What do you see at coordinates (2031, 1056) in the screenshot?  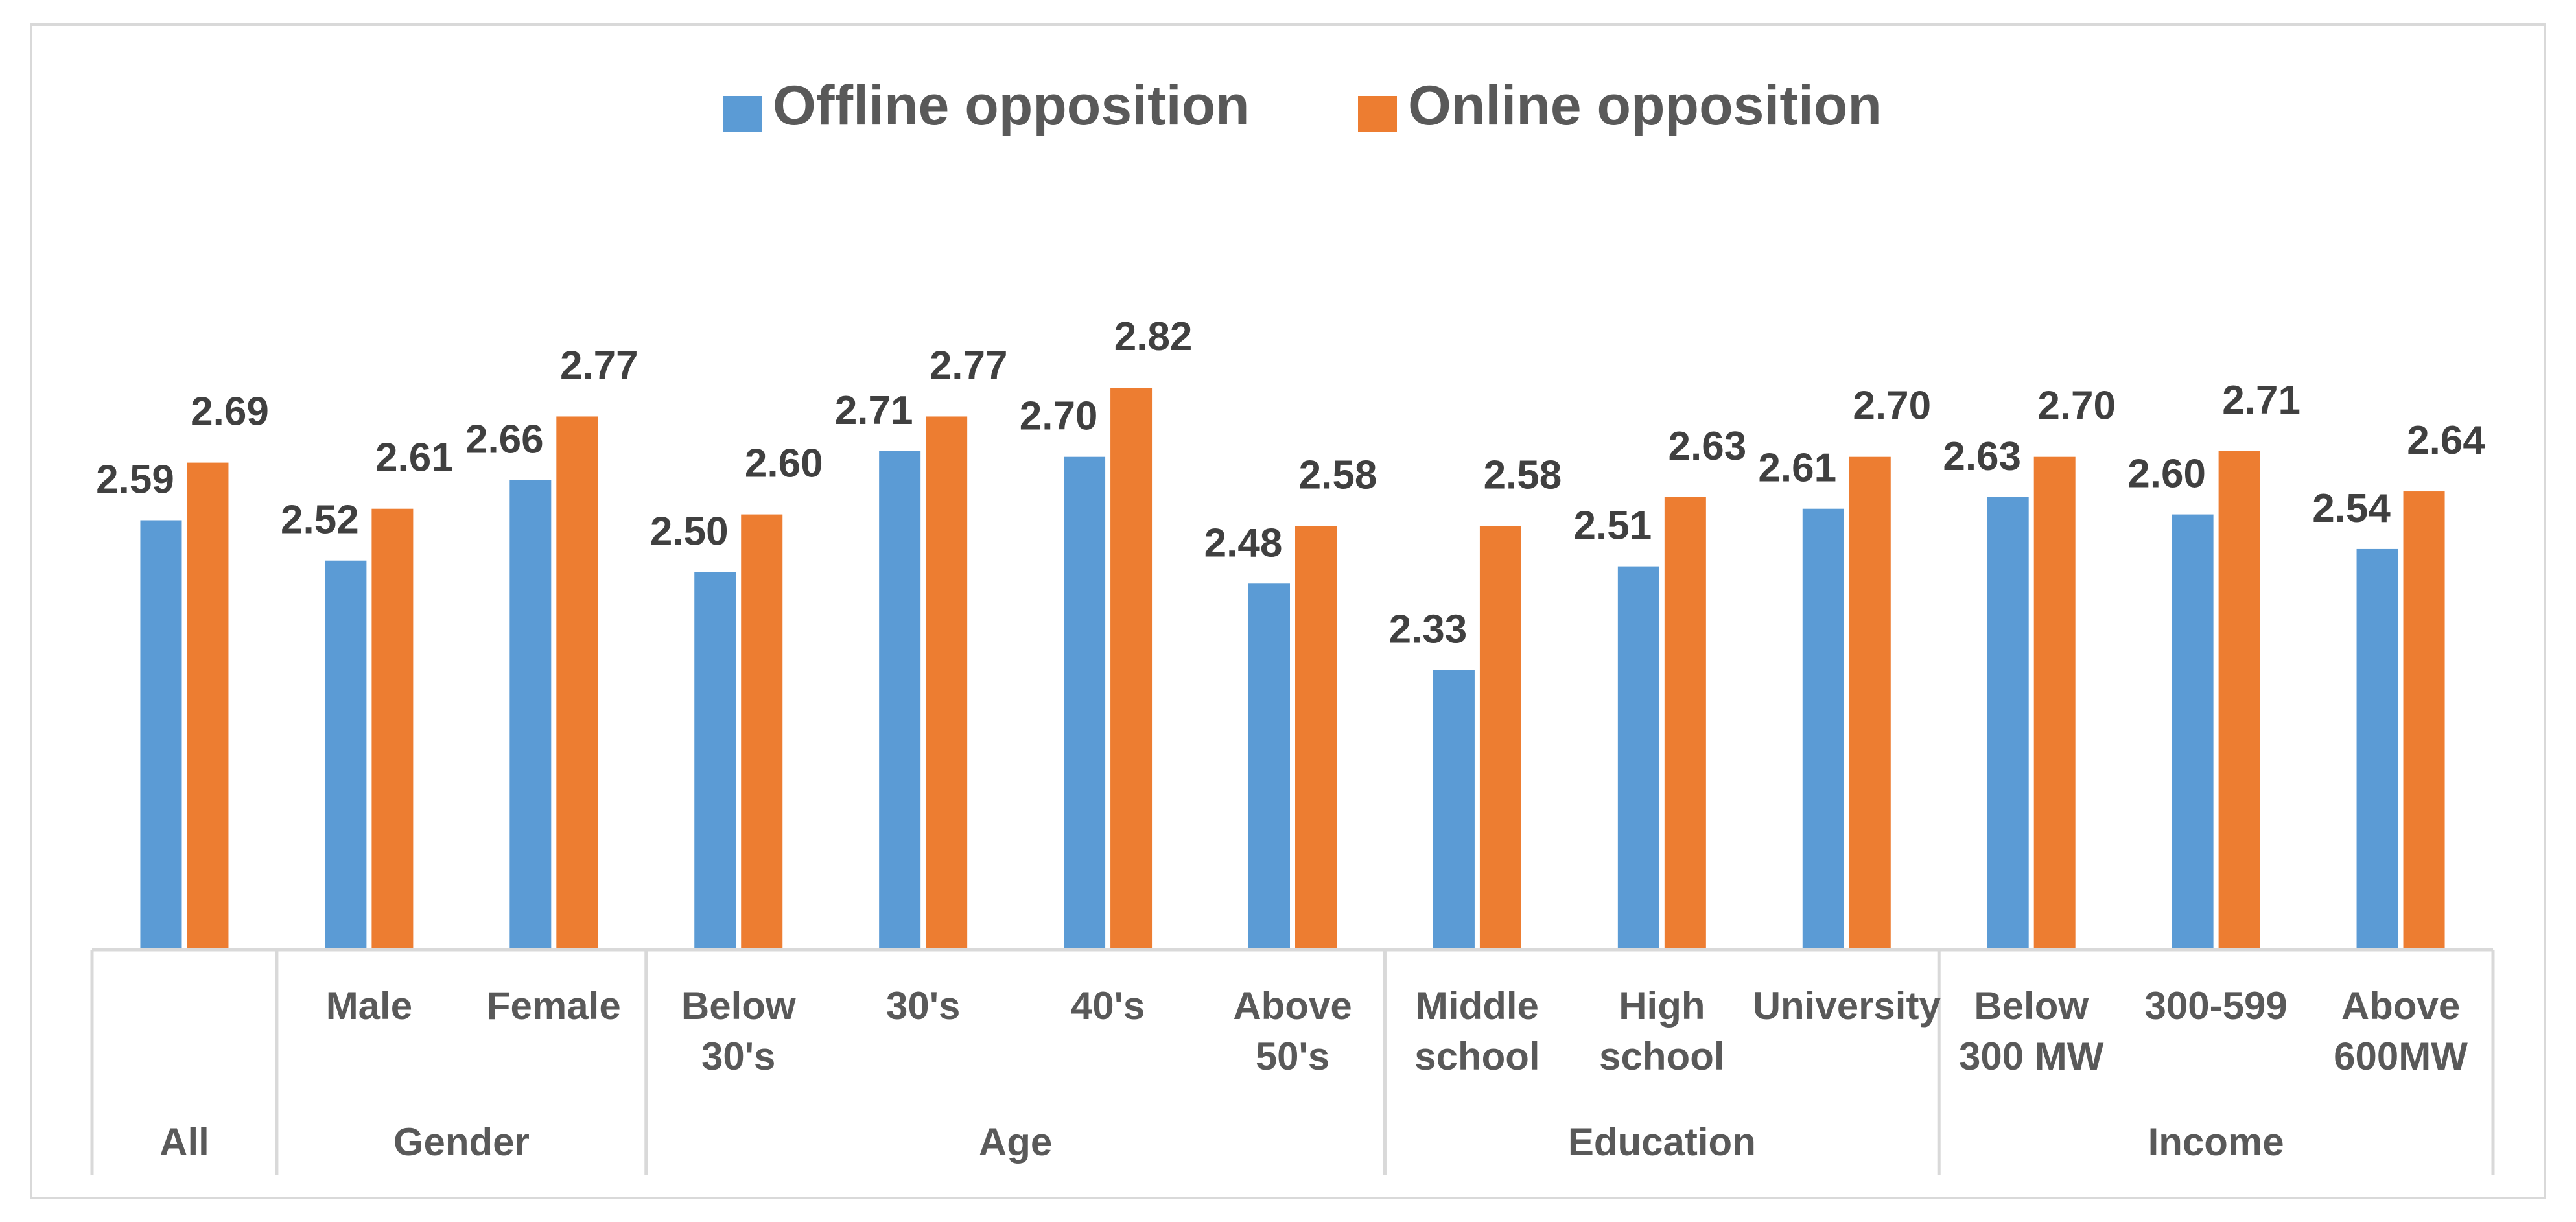 I see `category-label-below-300-mw-line2: 300 MW` at bounding box center [2031, 1056].